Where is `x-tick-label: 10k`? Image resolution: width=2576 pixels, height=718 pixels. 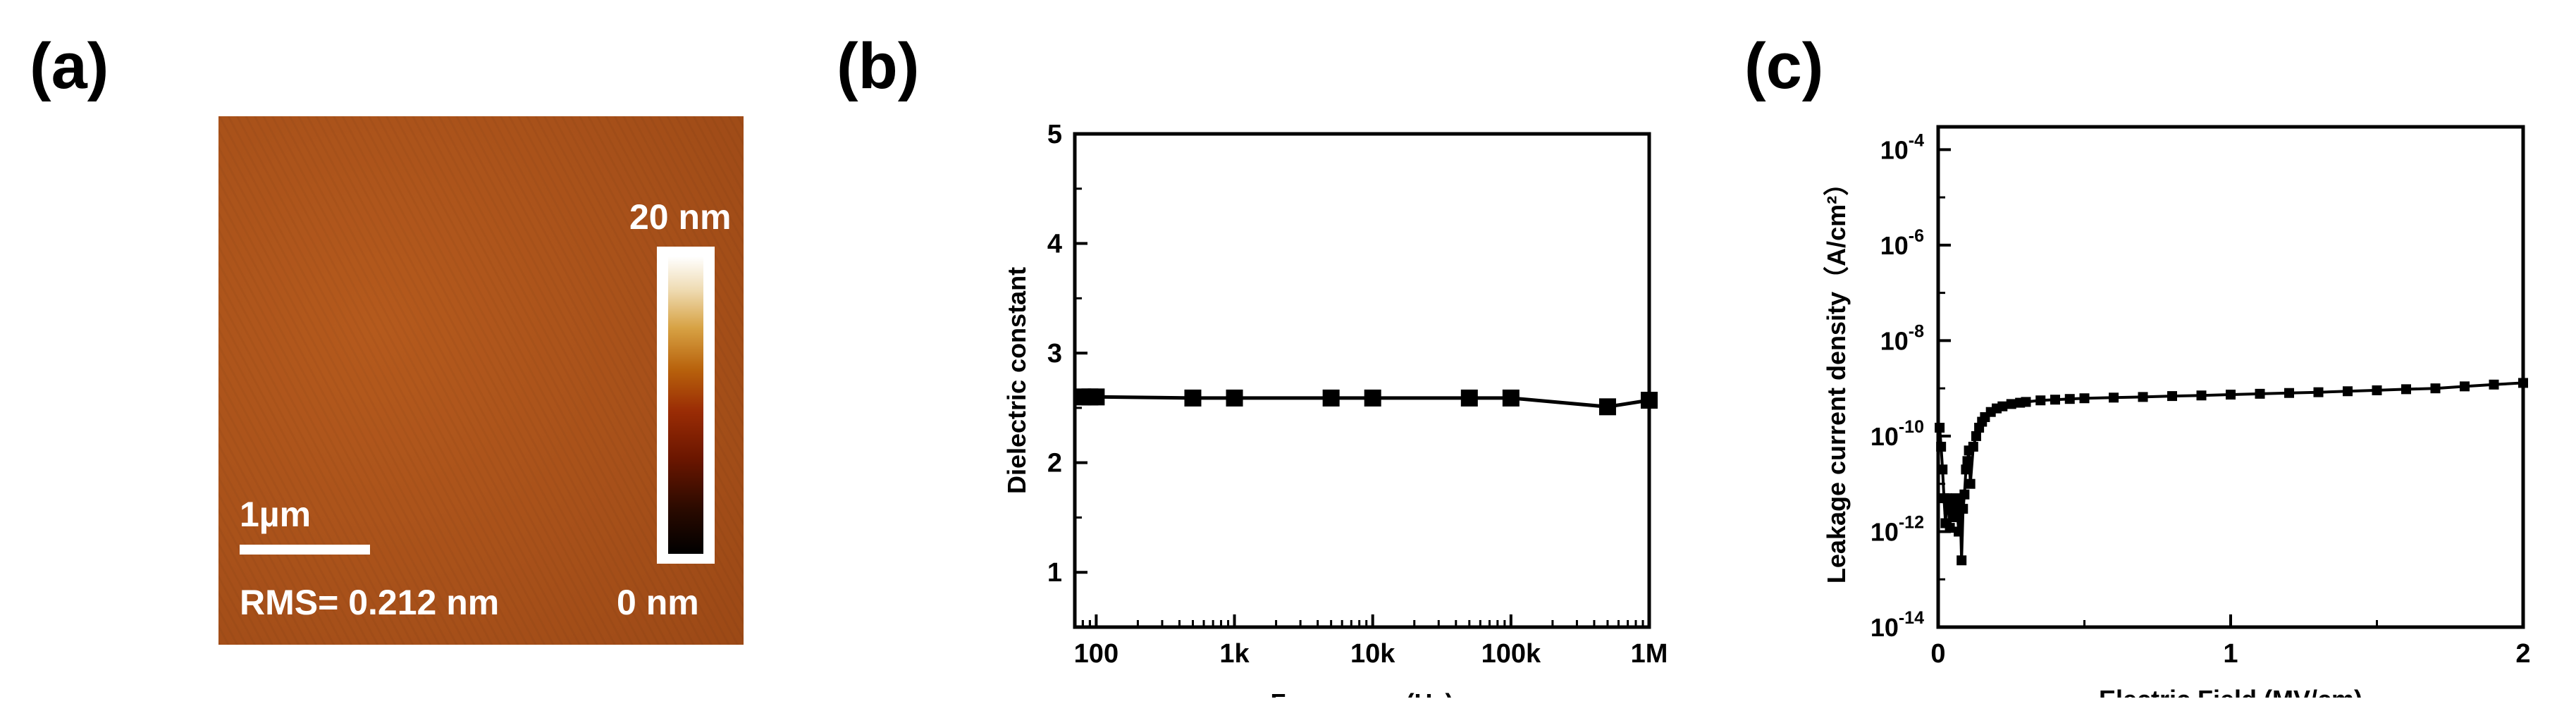
x-tick-label: 10k is located at coordinates (1372, 654).